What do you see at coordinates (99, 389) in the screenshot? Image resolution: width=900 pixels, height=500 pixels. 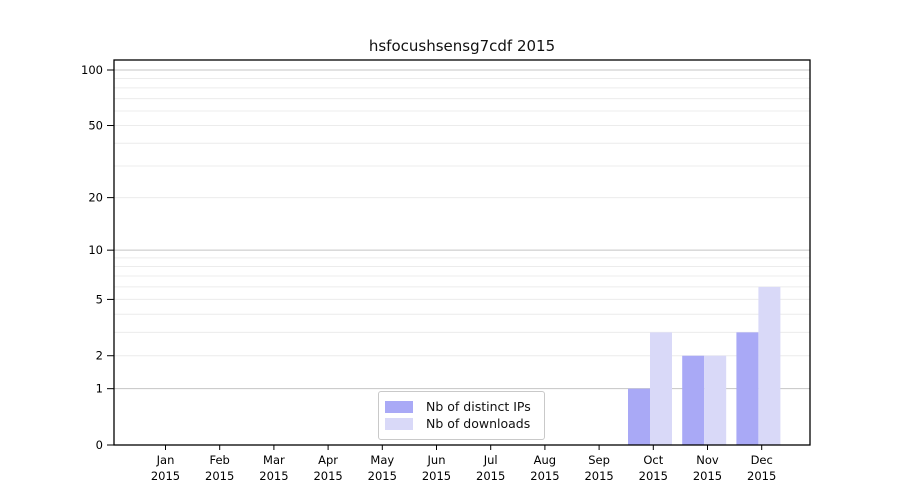 I see `y-tick-label: 1` at bounding box center [99, 389].